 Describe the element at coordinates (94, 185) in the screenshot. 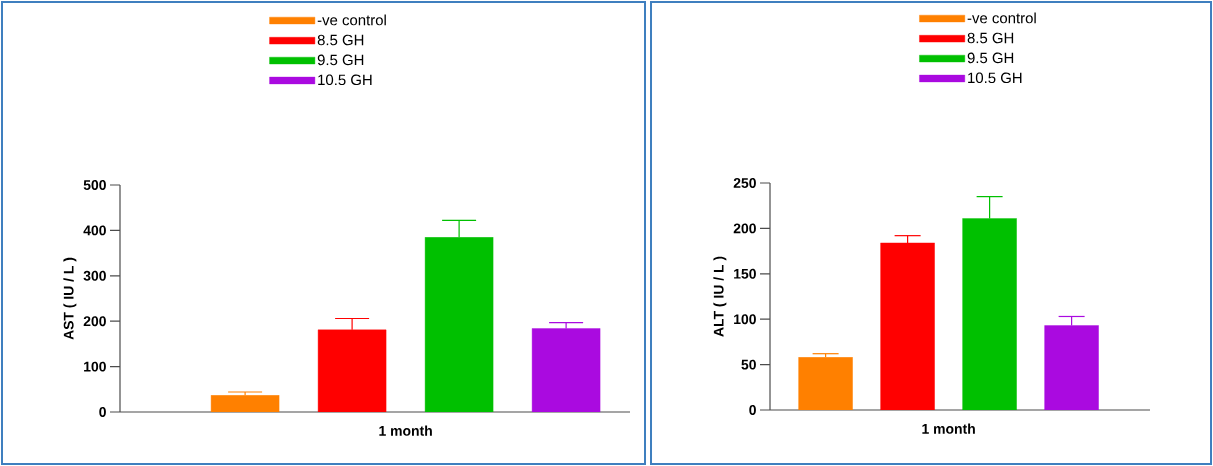

I see `y-tick-label: 500` at that location.